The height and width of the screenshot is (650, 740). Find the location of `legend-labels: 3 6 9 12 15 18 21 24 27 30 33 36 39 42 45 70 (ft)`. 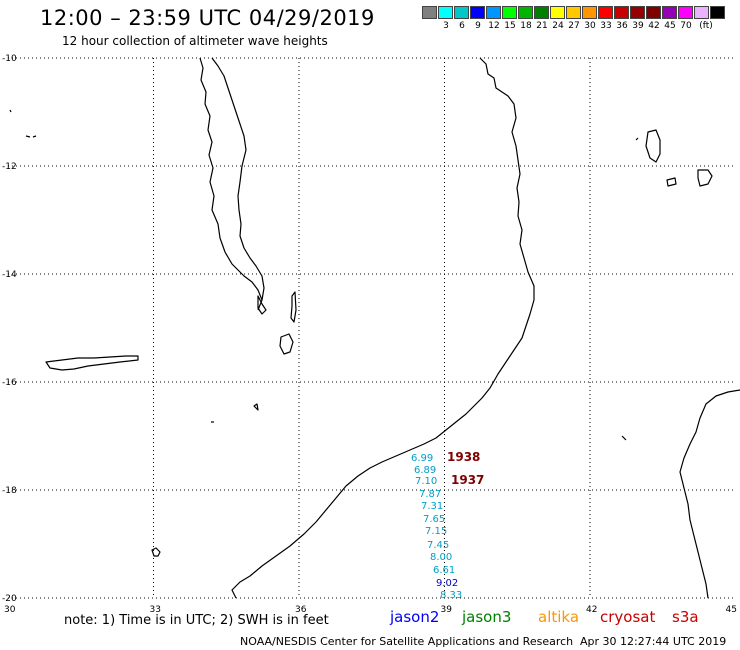

legend-labels: 3 6 9 12 15 18 21 24 27 30 33 36 39 42 45 70 (ft) is located at coordinates (574, 25).